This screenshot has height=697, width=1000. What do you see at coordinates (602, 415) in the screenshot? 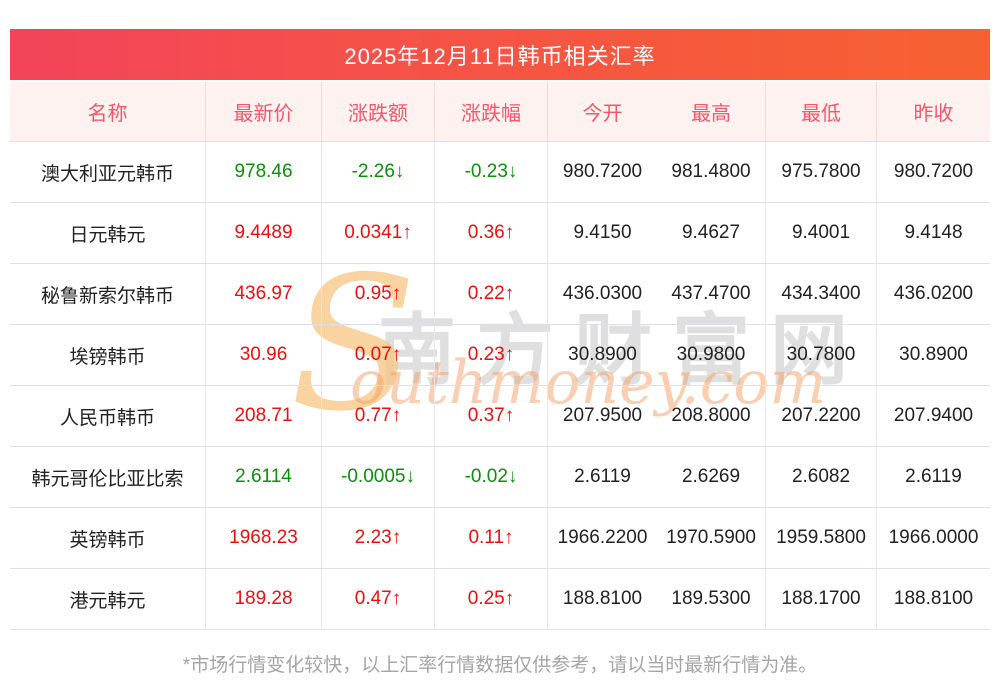
I see `cell-open: 207.9500` at bounding box center [602, 415].